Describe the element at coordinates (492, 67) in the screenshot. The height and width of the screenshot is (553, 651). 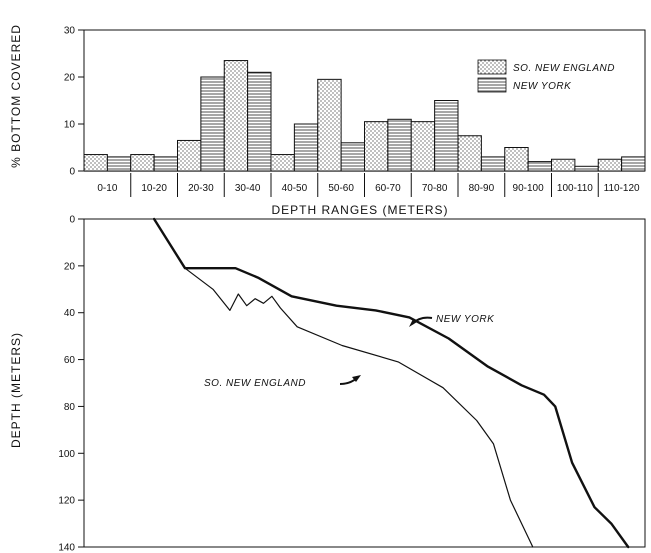
I see `legend-swatch-so-new-england` at that location.